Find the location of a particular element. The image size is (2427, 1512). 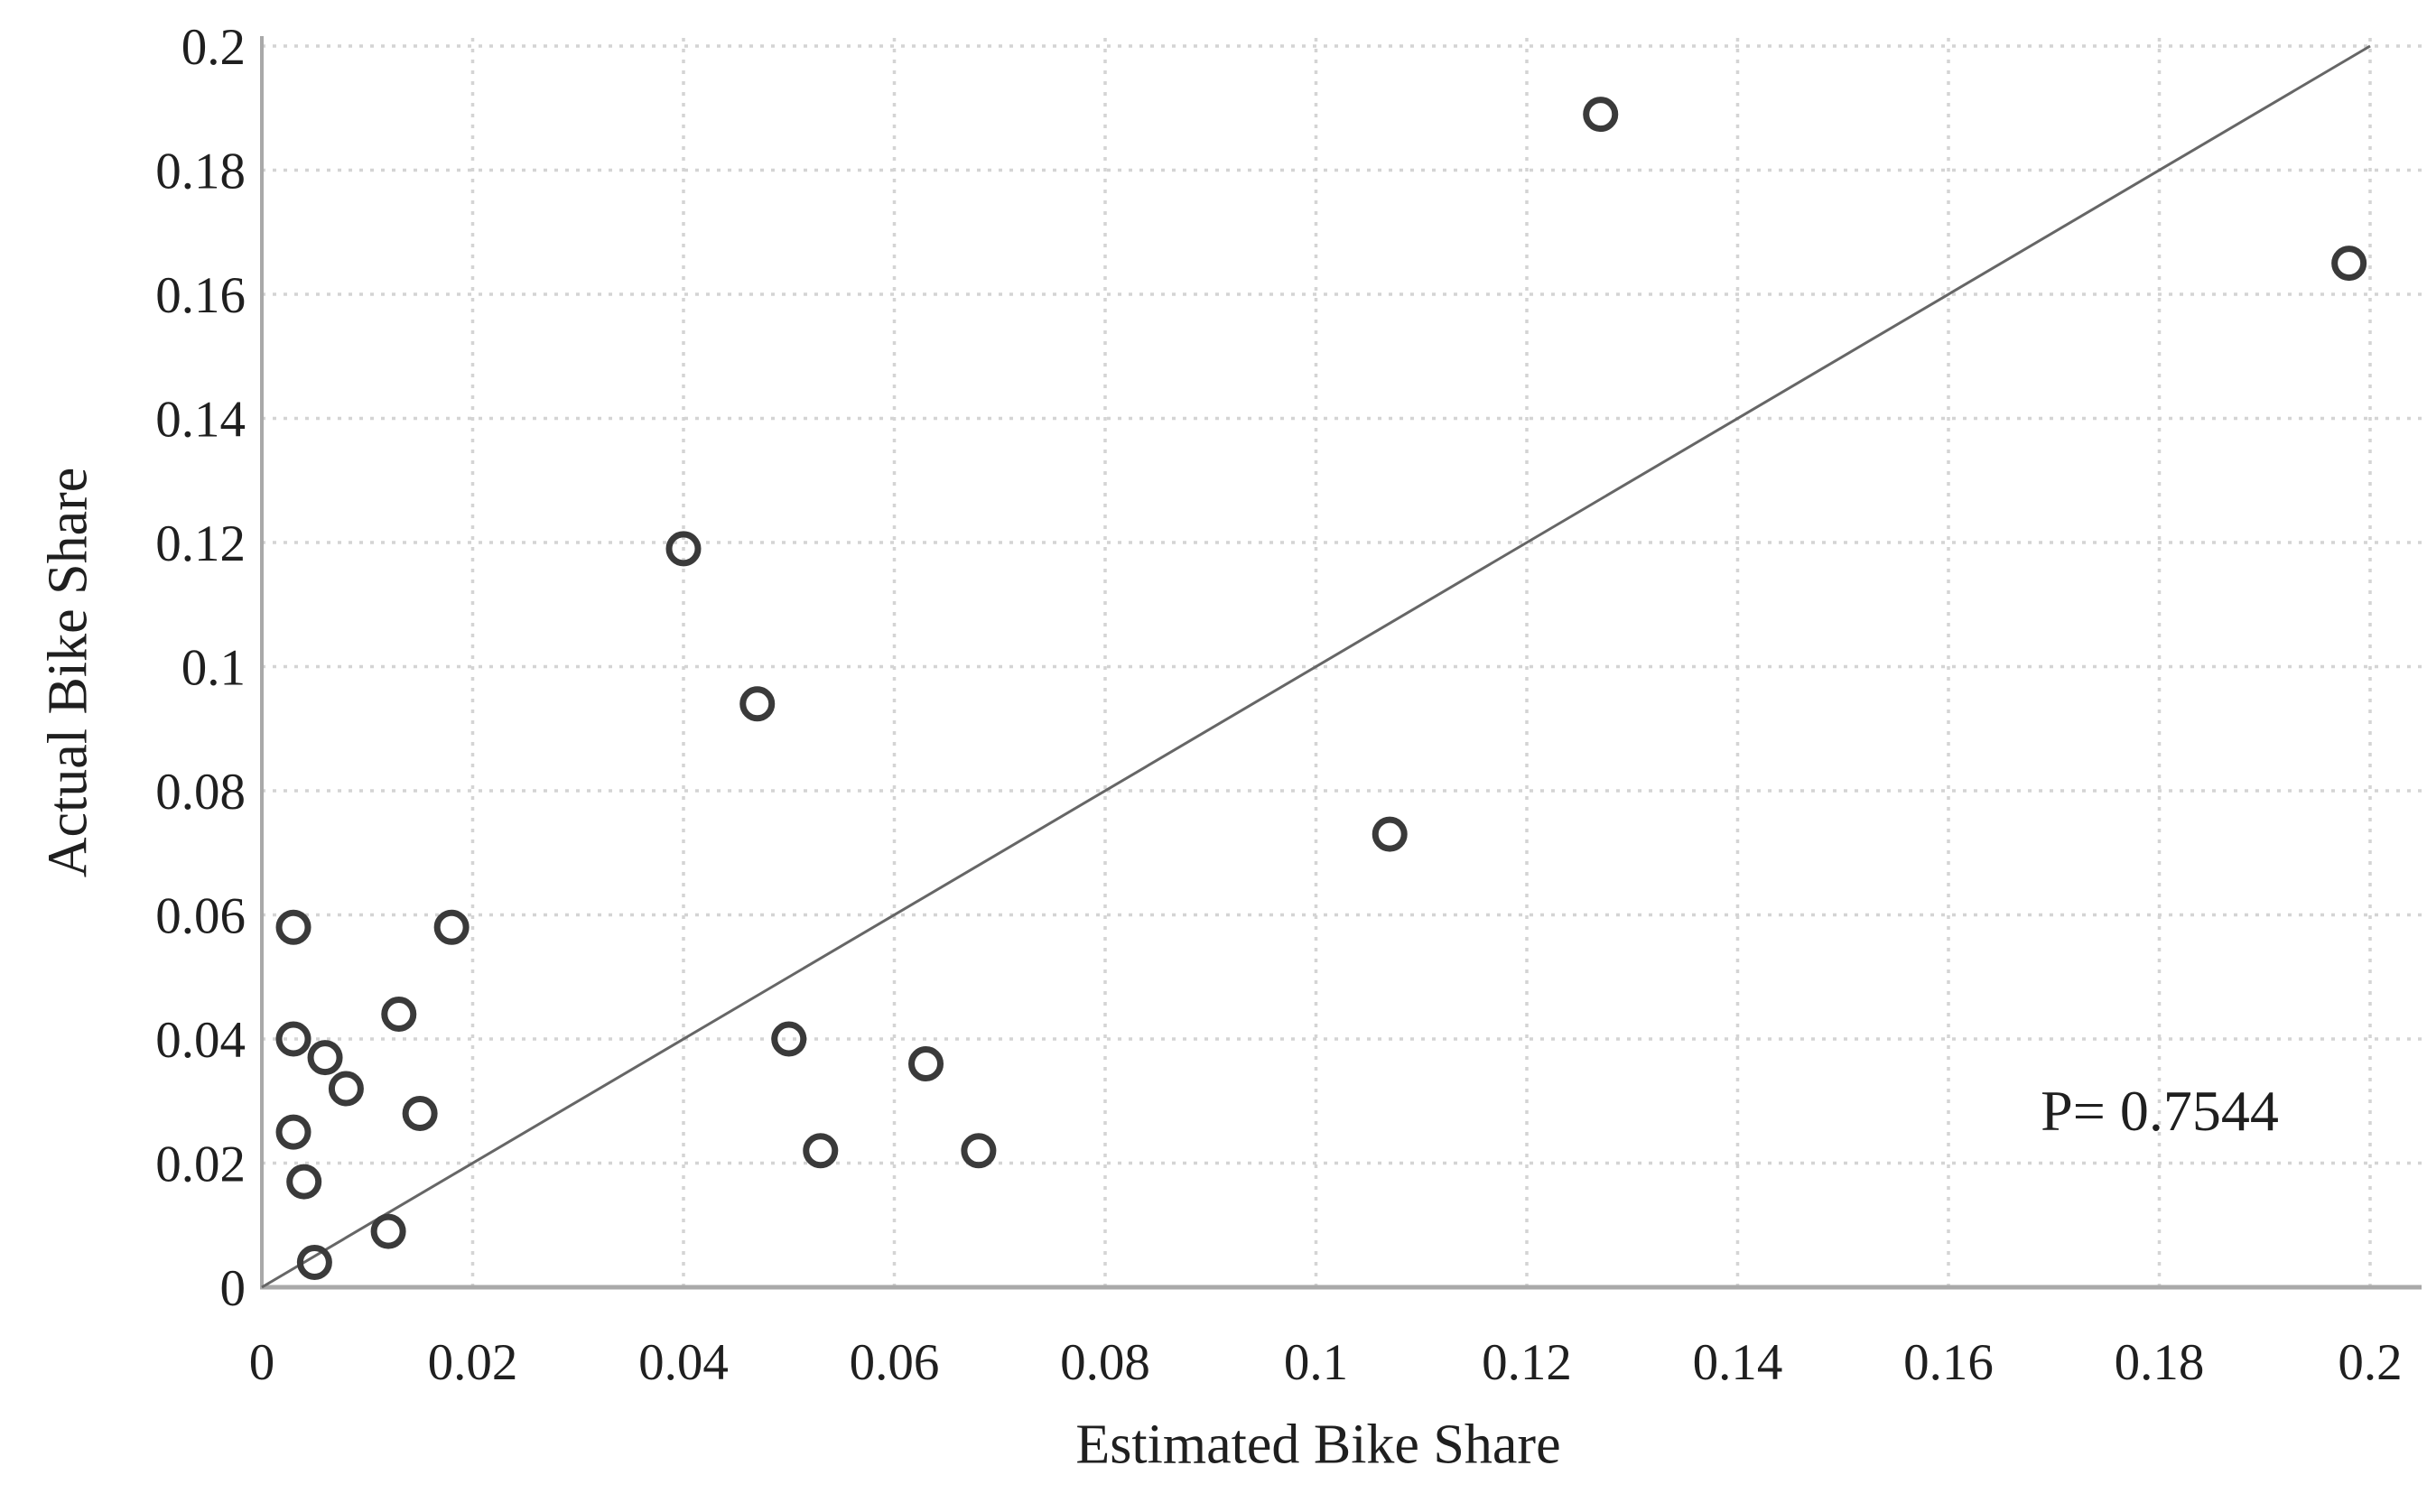

y-tick-label: 0.04 is located at coordinates (200, 1040).